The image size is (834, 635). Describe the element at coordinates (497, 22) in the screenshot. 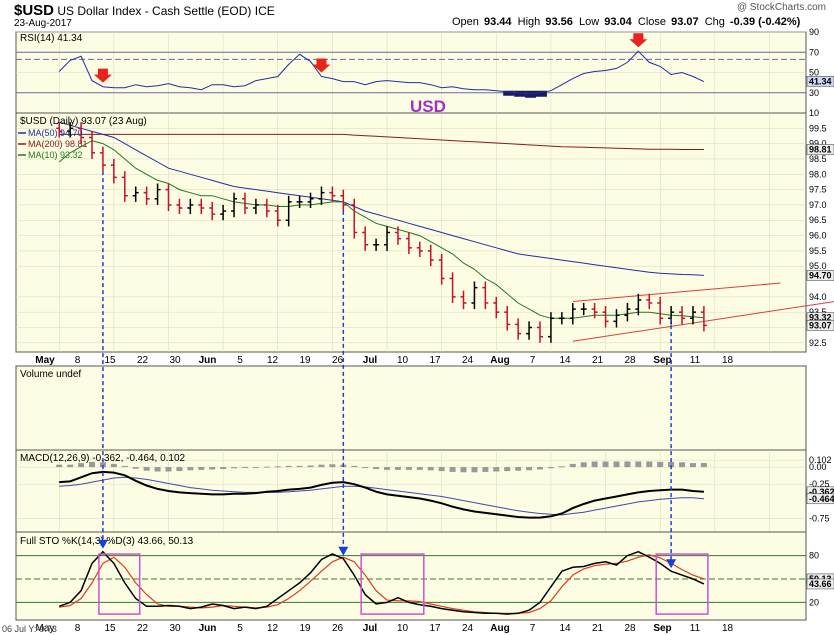

I see `open-value: 93.44` at that location.